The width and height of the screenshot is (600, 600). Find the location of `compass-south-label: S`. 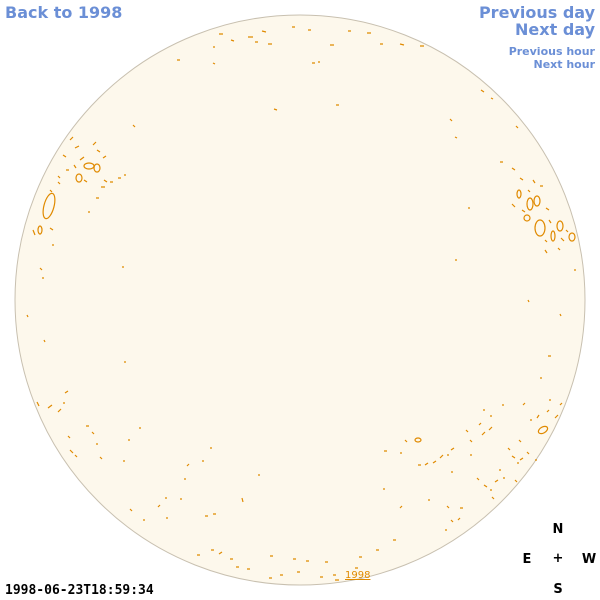

compass-south-label: S is located at coordinates (558, 589).